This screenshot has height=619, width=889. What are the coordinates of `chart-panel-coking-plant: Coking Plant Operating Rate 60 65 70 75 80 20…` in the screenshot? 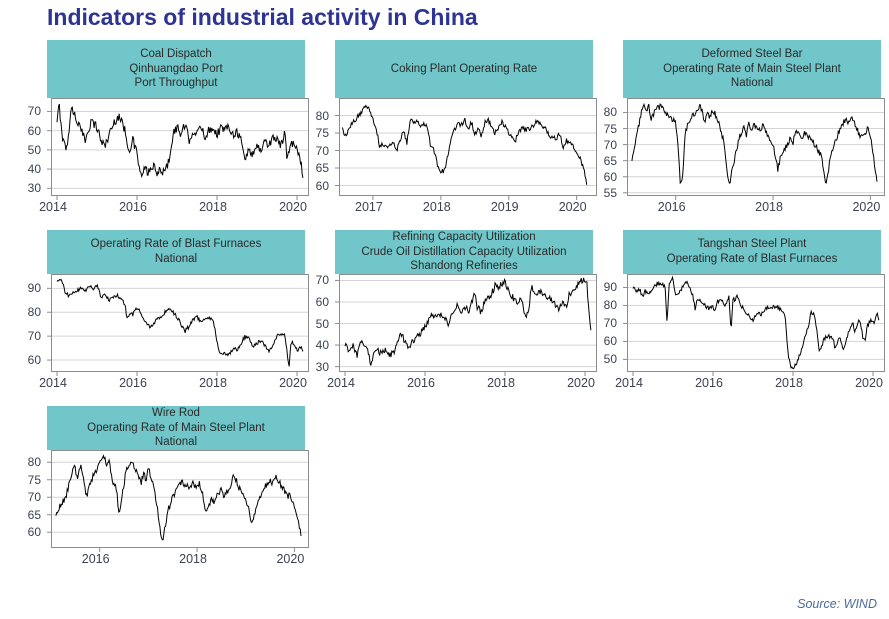 It's located at (456, 130).